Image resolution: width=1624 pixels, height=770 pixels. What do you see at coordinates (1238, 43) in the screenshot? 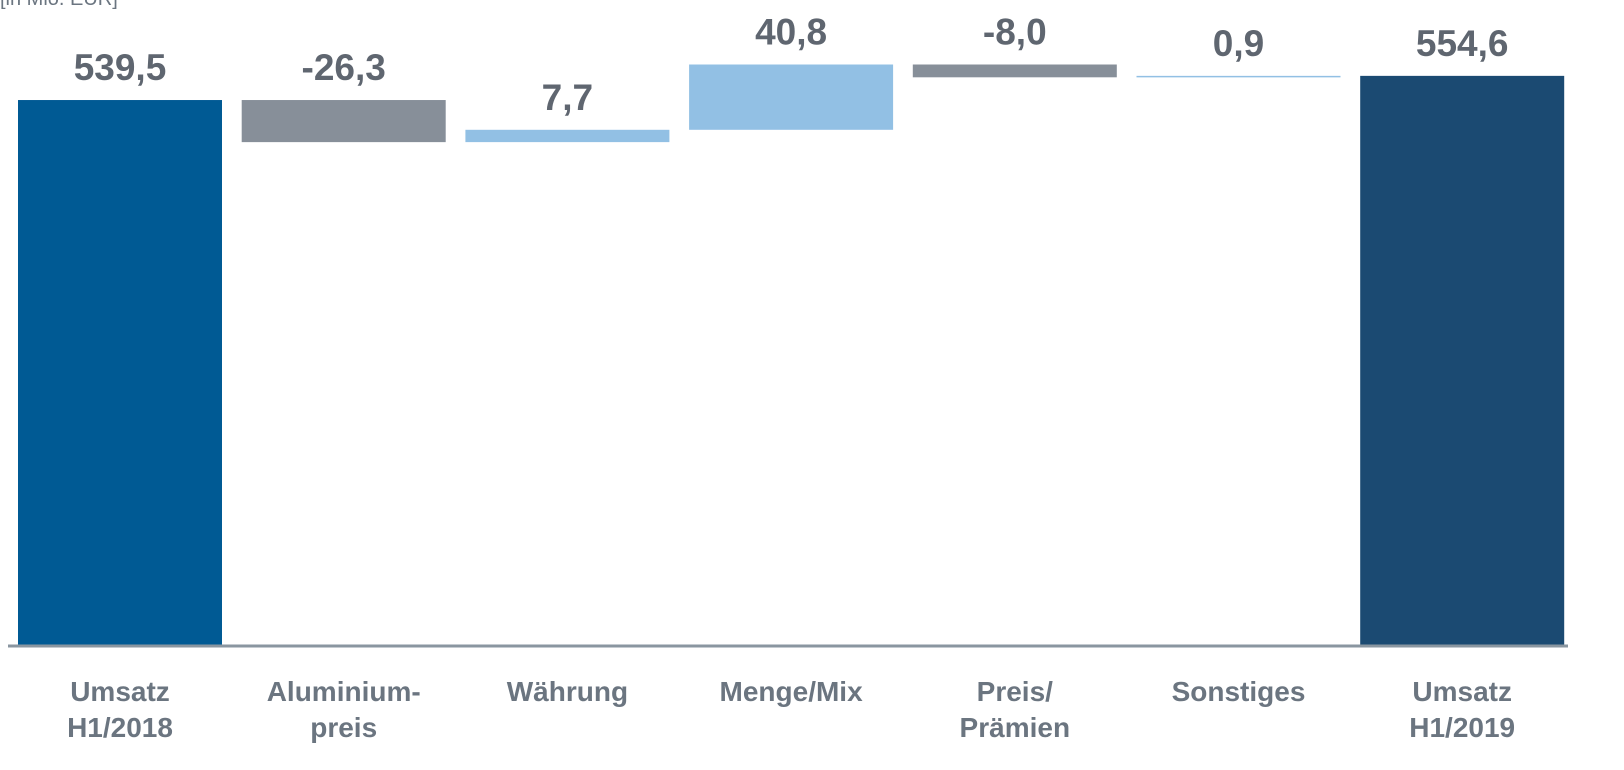
I see `value-label: 0,9` at bounding box center [1238, 43].